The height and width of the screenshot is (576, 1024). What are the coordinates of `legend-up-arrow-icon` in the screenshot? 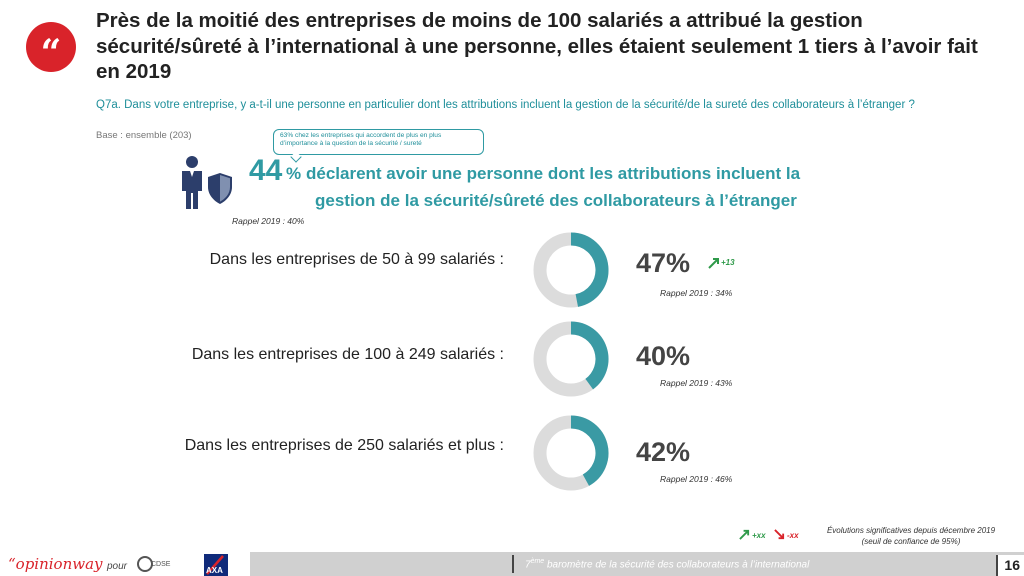 It's located at (744, 534).